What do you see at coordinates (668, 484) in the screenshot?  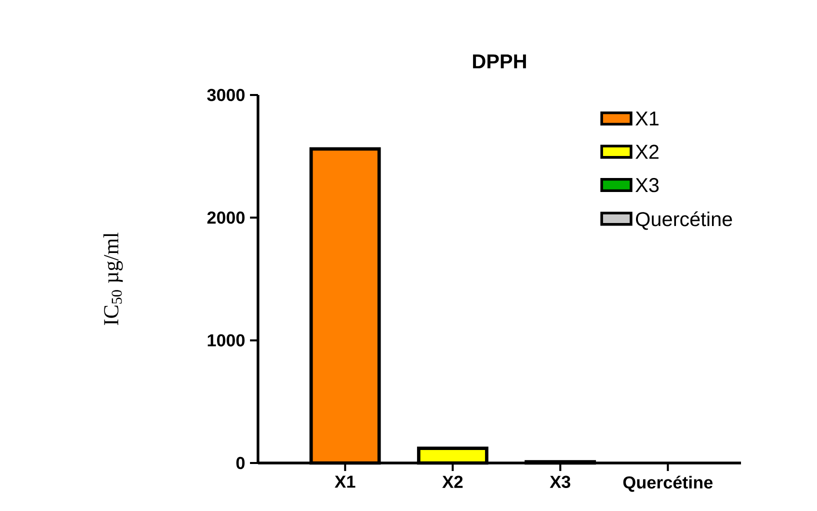 I see `x-tick-label: Quercétine` at bounding box center [668, 484].